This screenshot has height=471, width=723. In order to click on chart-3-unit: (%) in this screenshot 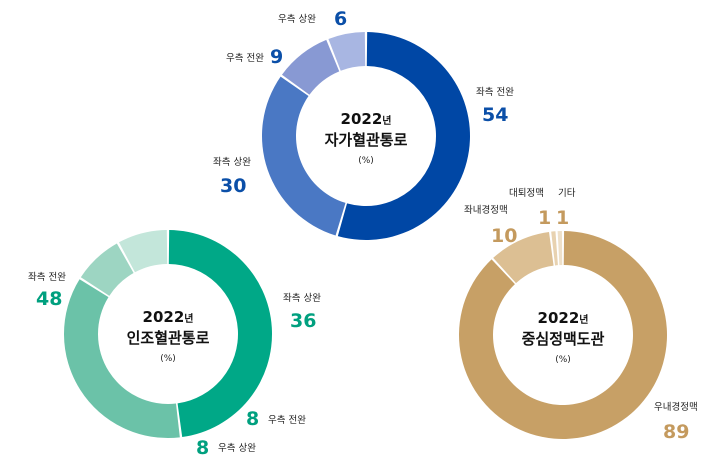, I will do `click(563, 360)`.